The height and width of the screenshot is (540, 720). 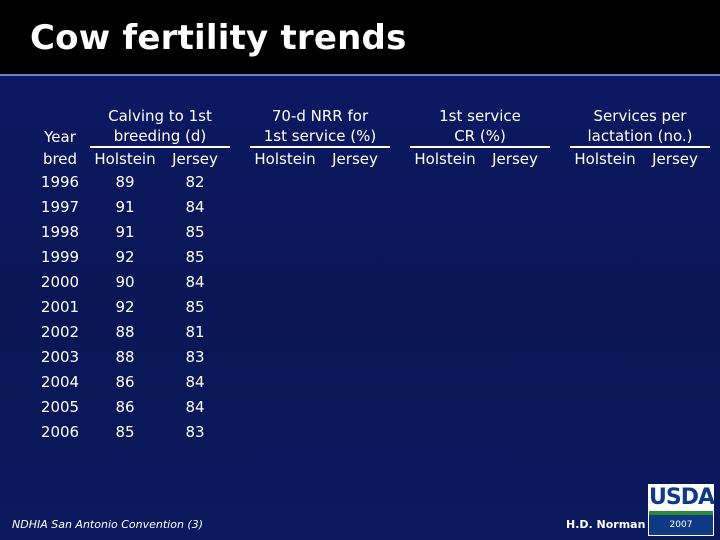 What do you see at coordinates (125, 432) in the screenshot?
I see `holstein-calving-cell: 85` at bounding box center [125, 432].